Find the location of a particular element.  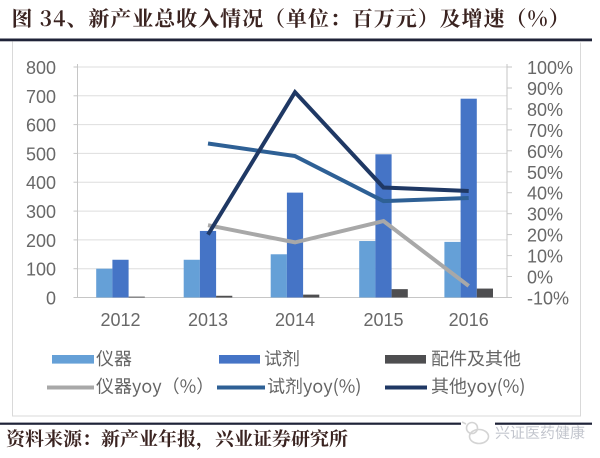

svg-text: 600 is located at coordinates (41, 126).